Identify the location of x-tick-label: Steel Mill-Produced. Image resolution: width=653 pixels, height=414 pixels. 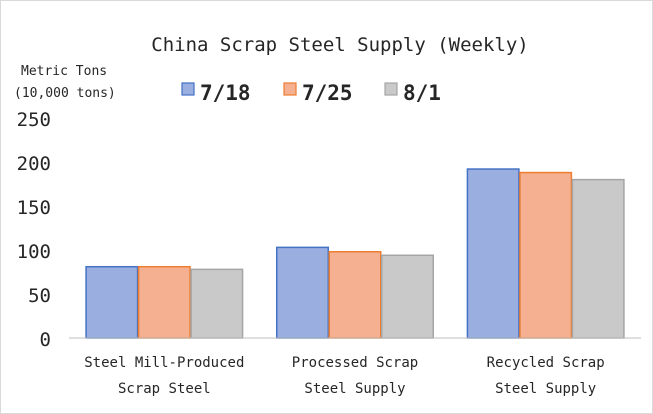
(164, 363).